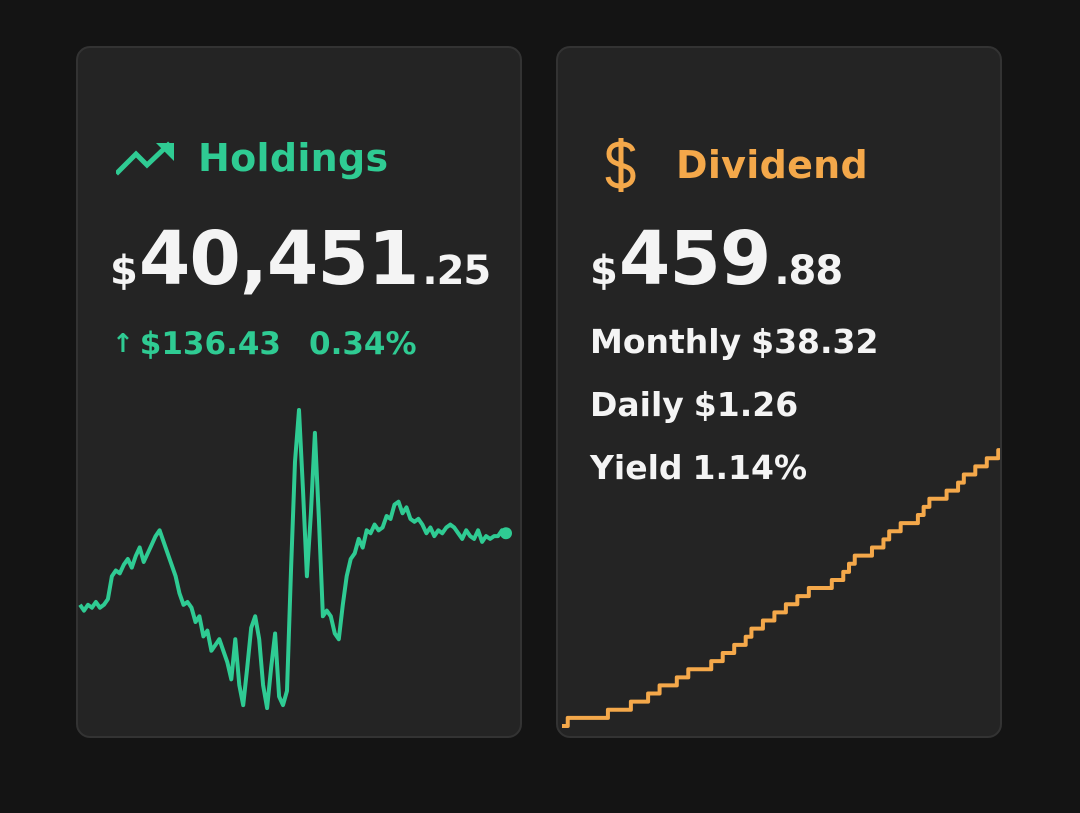 The height and width of the screenshot is (813, 1080). What do you see at coordinates (694, 259) in the screenshot?
I see `dividend-amount-integer: 459` at bounding box center [694, 259].